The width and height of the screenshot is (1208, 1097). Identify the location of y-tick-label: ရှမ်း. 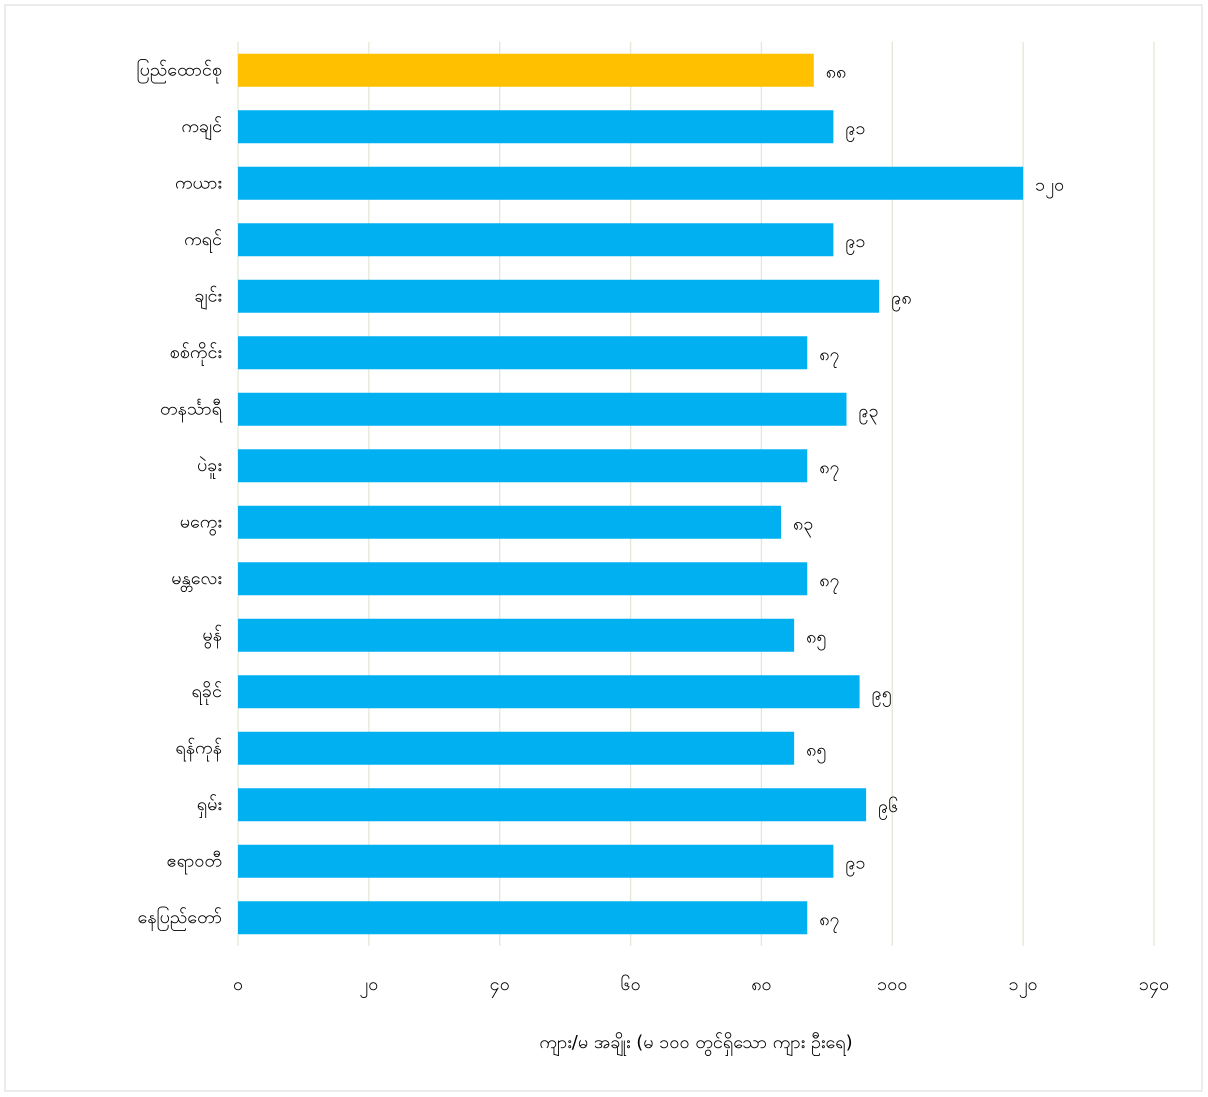
(209, 806).